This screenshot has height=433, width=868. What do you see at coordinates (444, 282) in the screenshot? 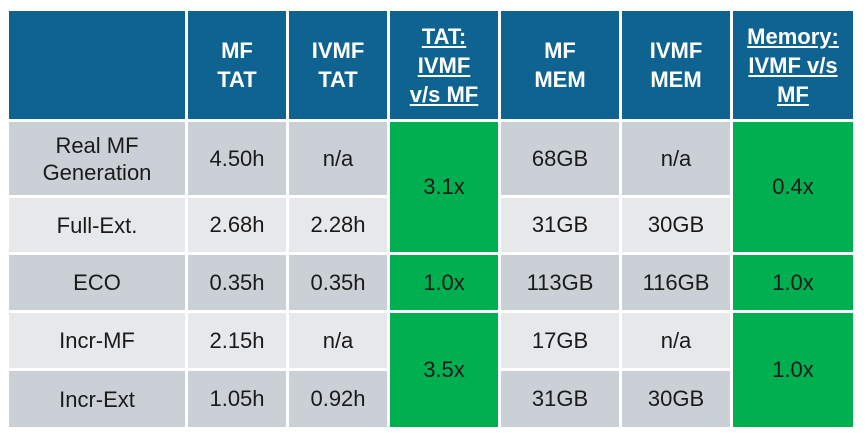
I see `tat-ratio-cell: 1.0x` at bounding box center [444, 282].